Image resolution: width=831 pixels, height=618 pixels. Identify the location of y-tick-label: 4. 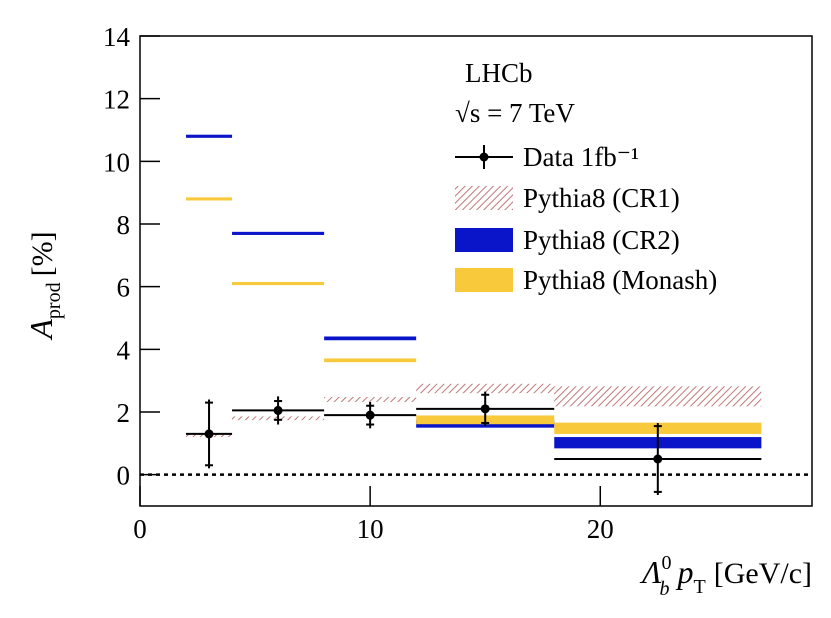
(124, 350).